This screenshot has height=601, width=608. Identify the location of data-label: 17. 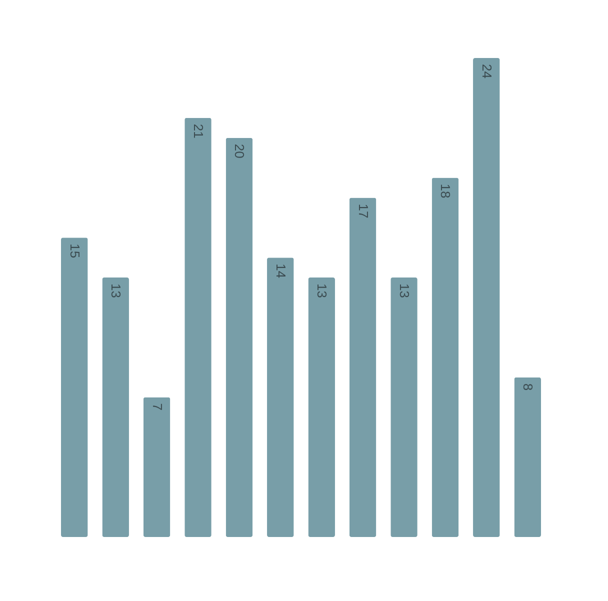
(363, 211).